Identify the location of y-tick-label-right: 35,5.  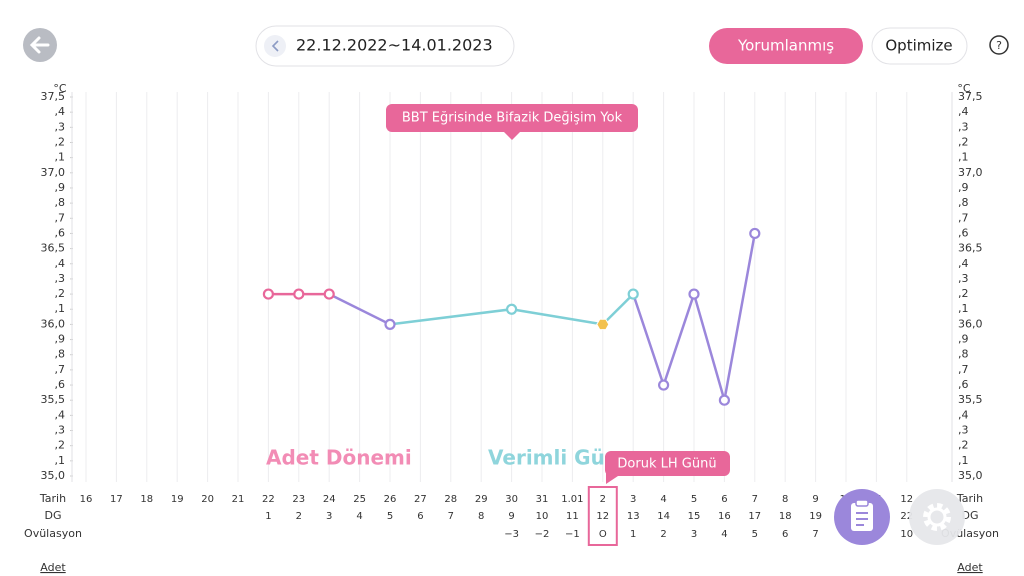
(970, 399).